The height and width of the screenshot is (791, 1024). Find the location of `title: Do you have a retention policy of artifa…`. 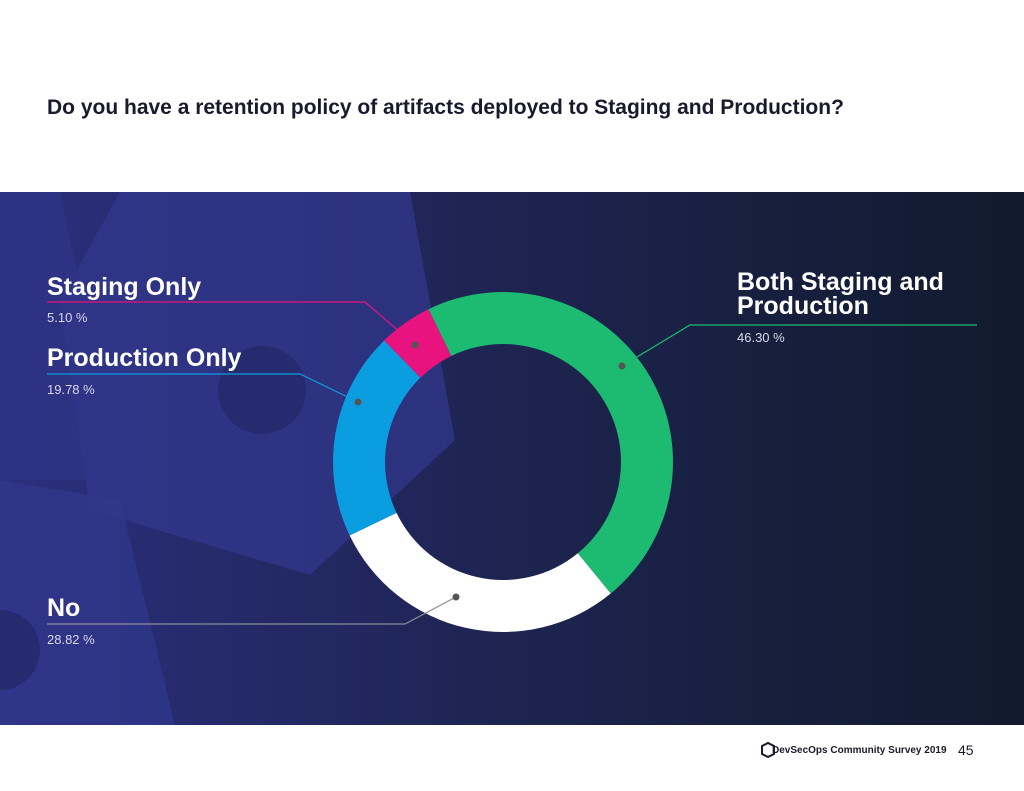

title: Do you have a retention policy of artifa… is located at coordinates (445, 107).